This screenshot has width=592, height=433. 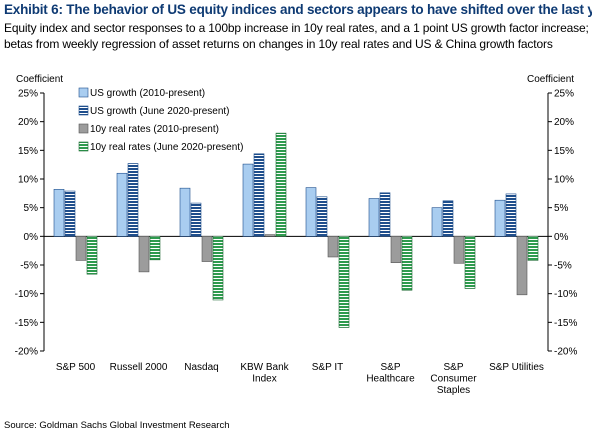 I want to click on right-tick-label: 20%, so click(x=564, y=122).